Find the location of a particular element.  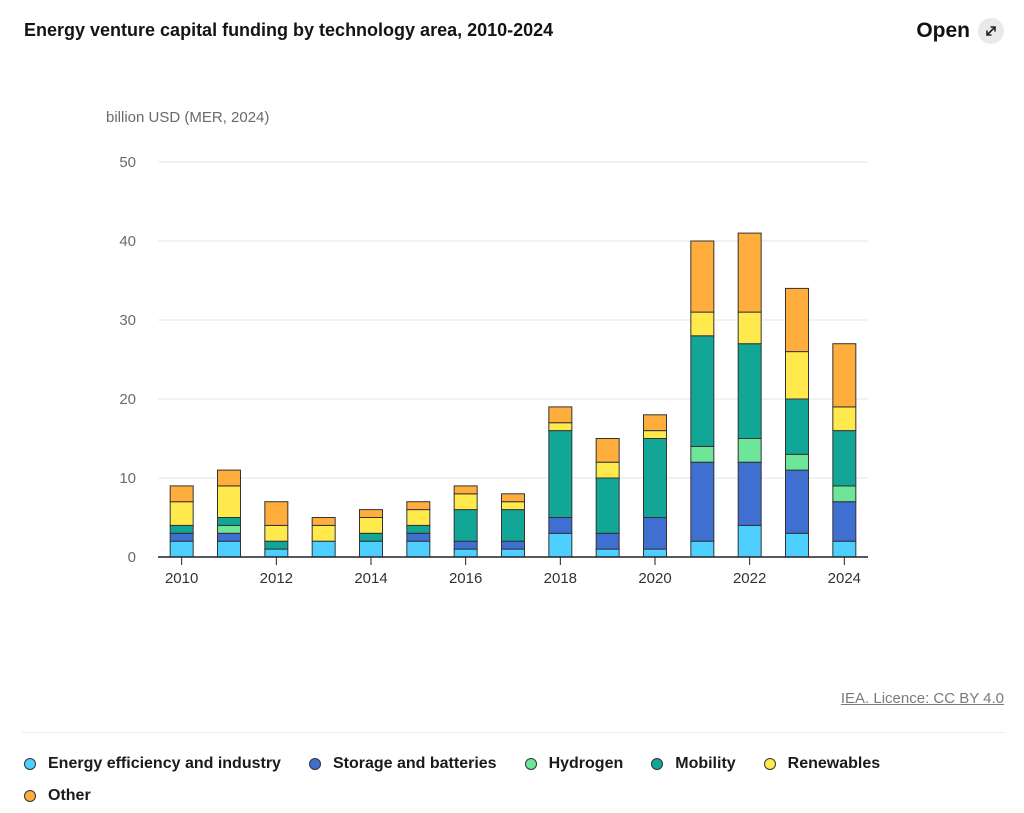

bar-segment-energy-efficiency-and-industry-2010 is located at coordinates (181, 549).